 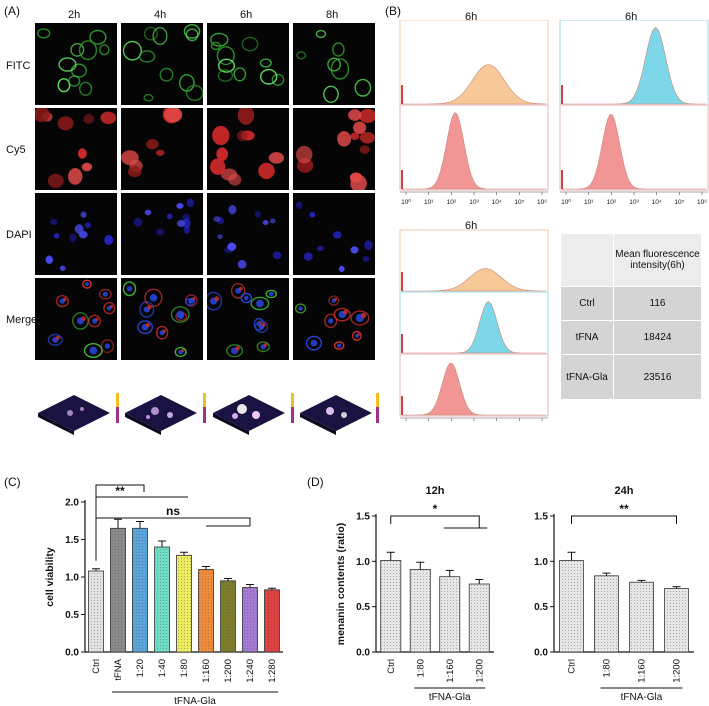 What do you see at coordinates (250, 671) in the screenshot?
I see `x-tick-label: 1:240` at bounding box center [250, 671].